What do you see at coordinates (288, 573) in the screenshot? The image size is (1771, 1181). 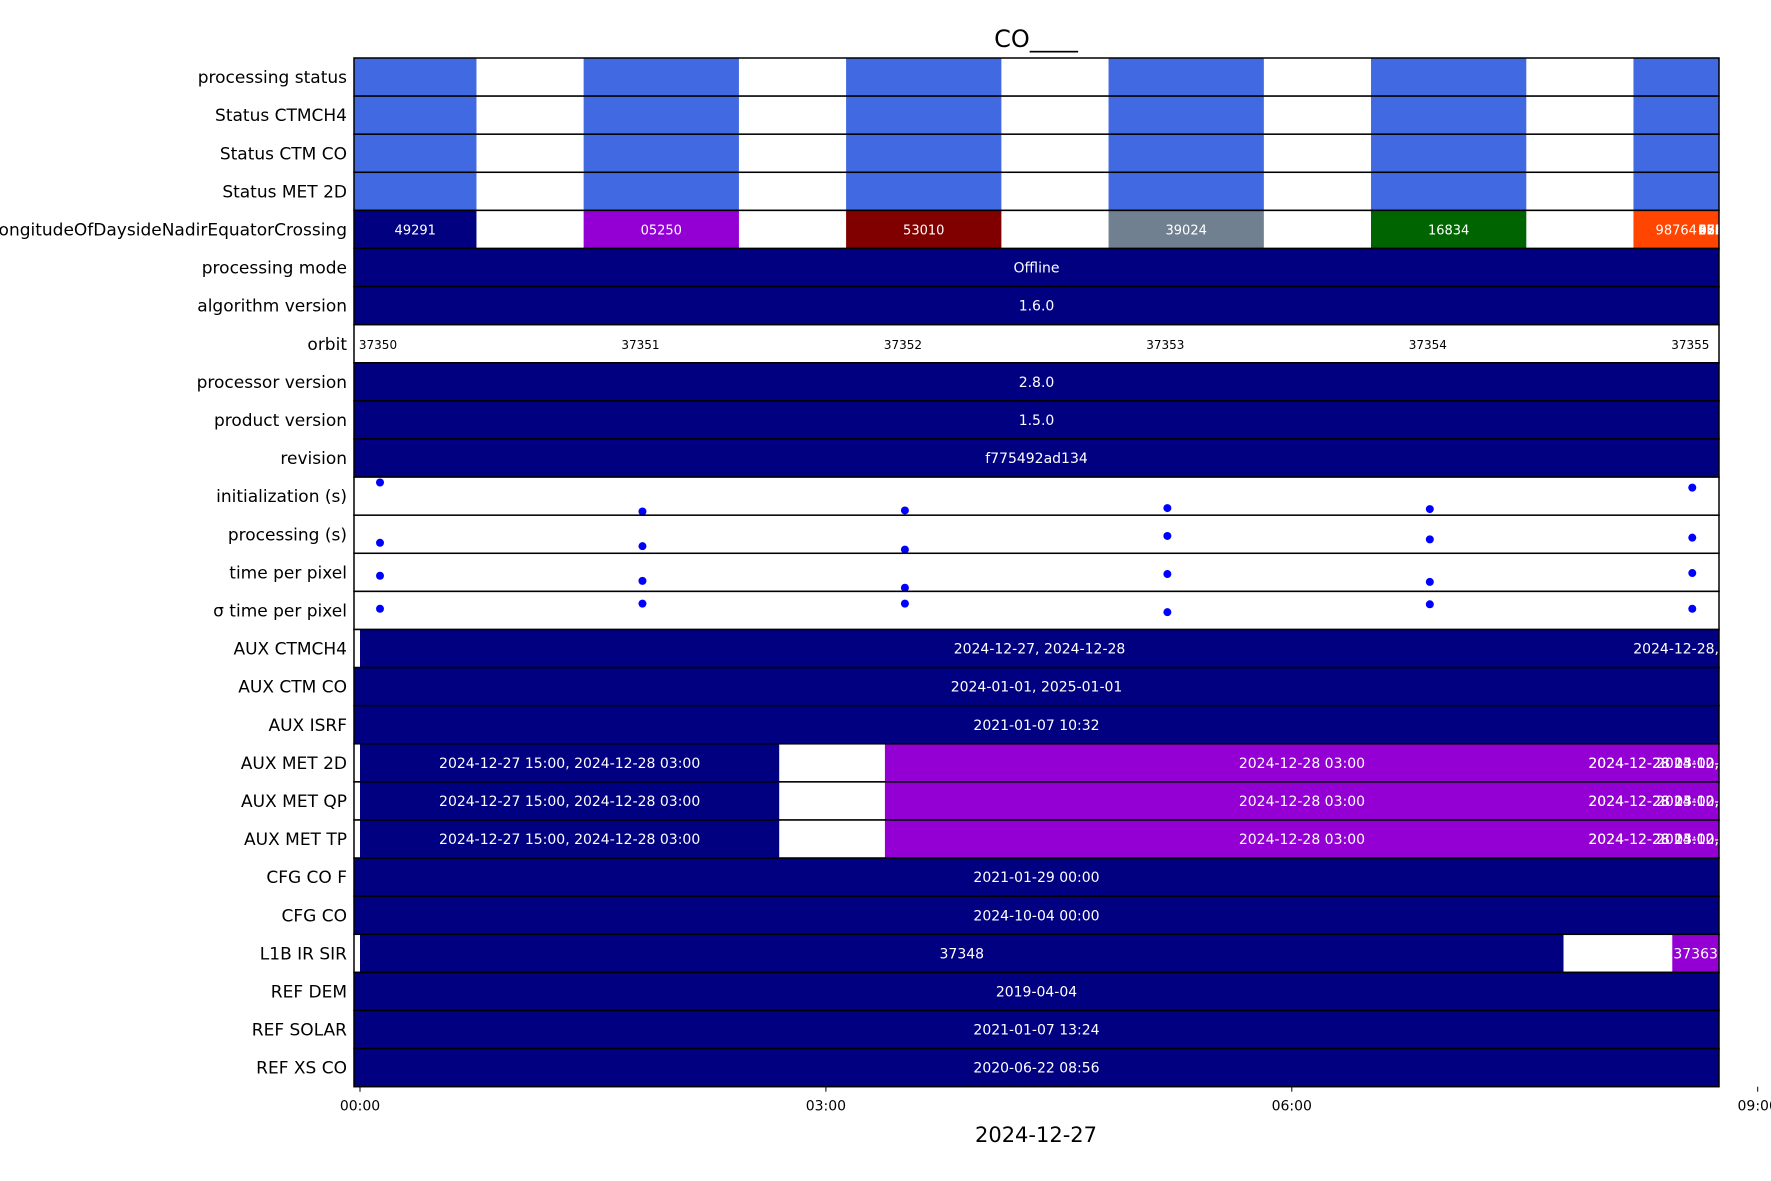 I see `row-label: time per pixel` at bounding box center [288, 573].